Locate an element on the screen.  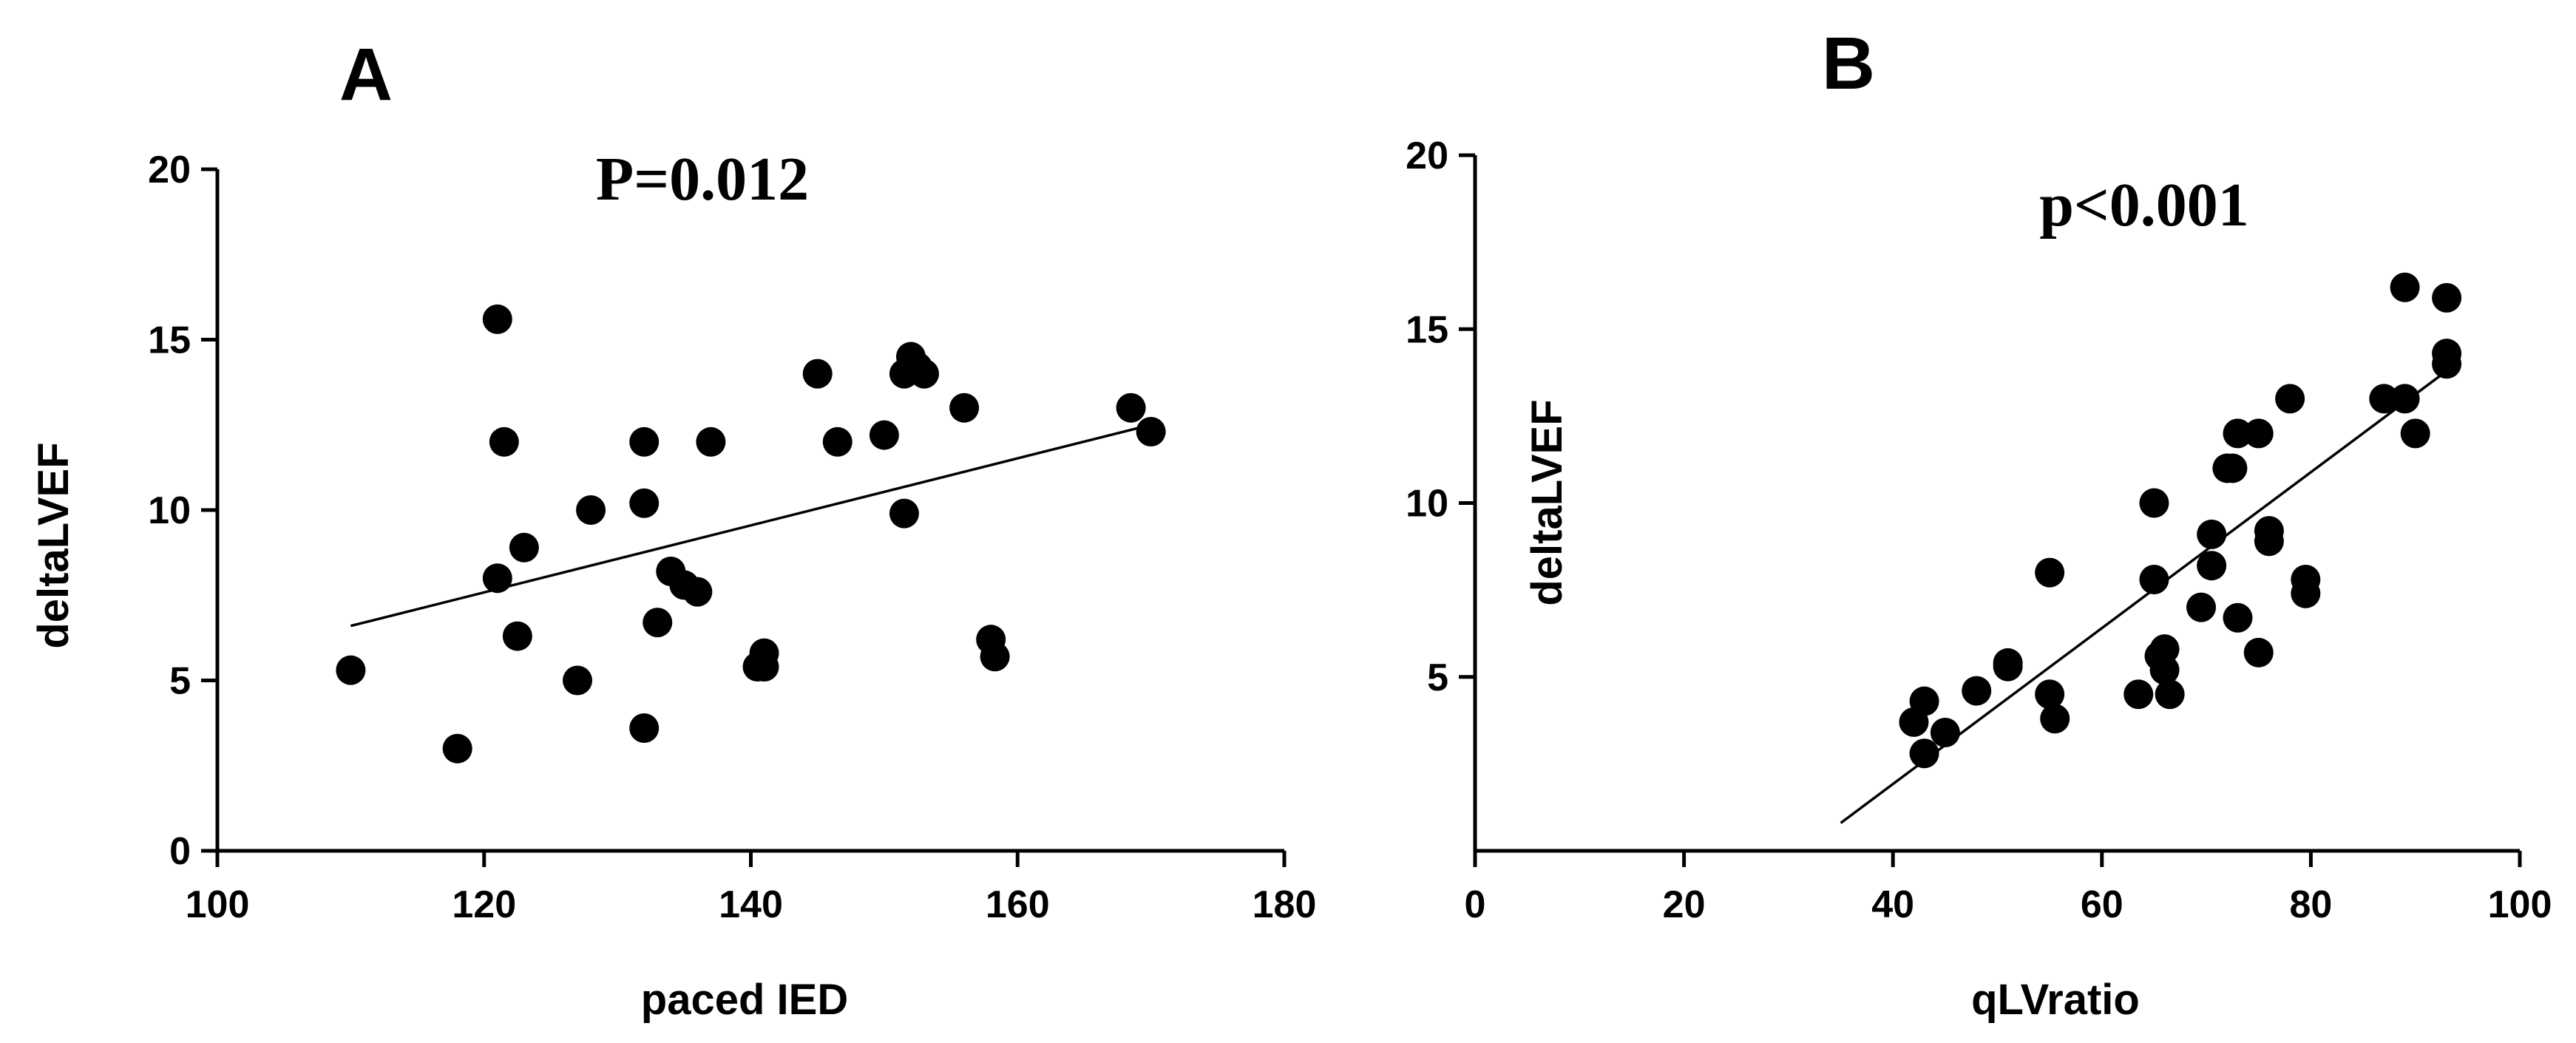
panel-b-x-tick-label: 0 is located at coordinates (1475, 904).